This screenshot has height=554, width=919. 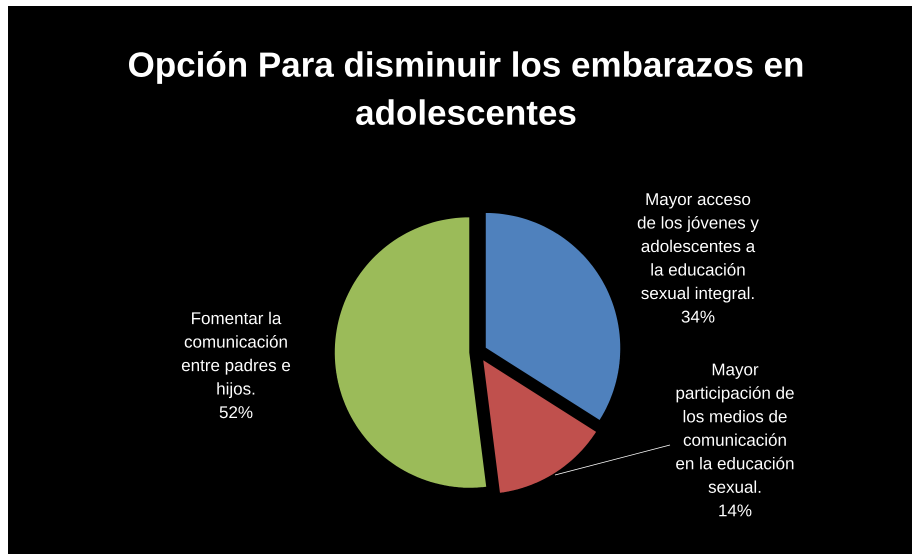 I want to click on data-label: 14%, so click(x=735, y=510).